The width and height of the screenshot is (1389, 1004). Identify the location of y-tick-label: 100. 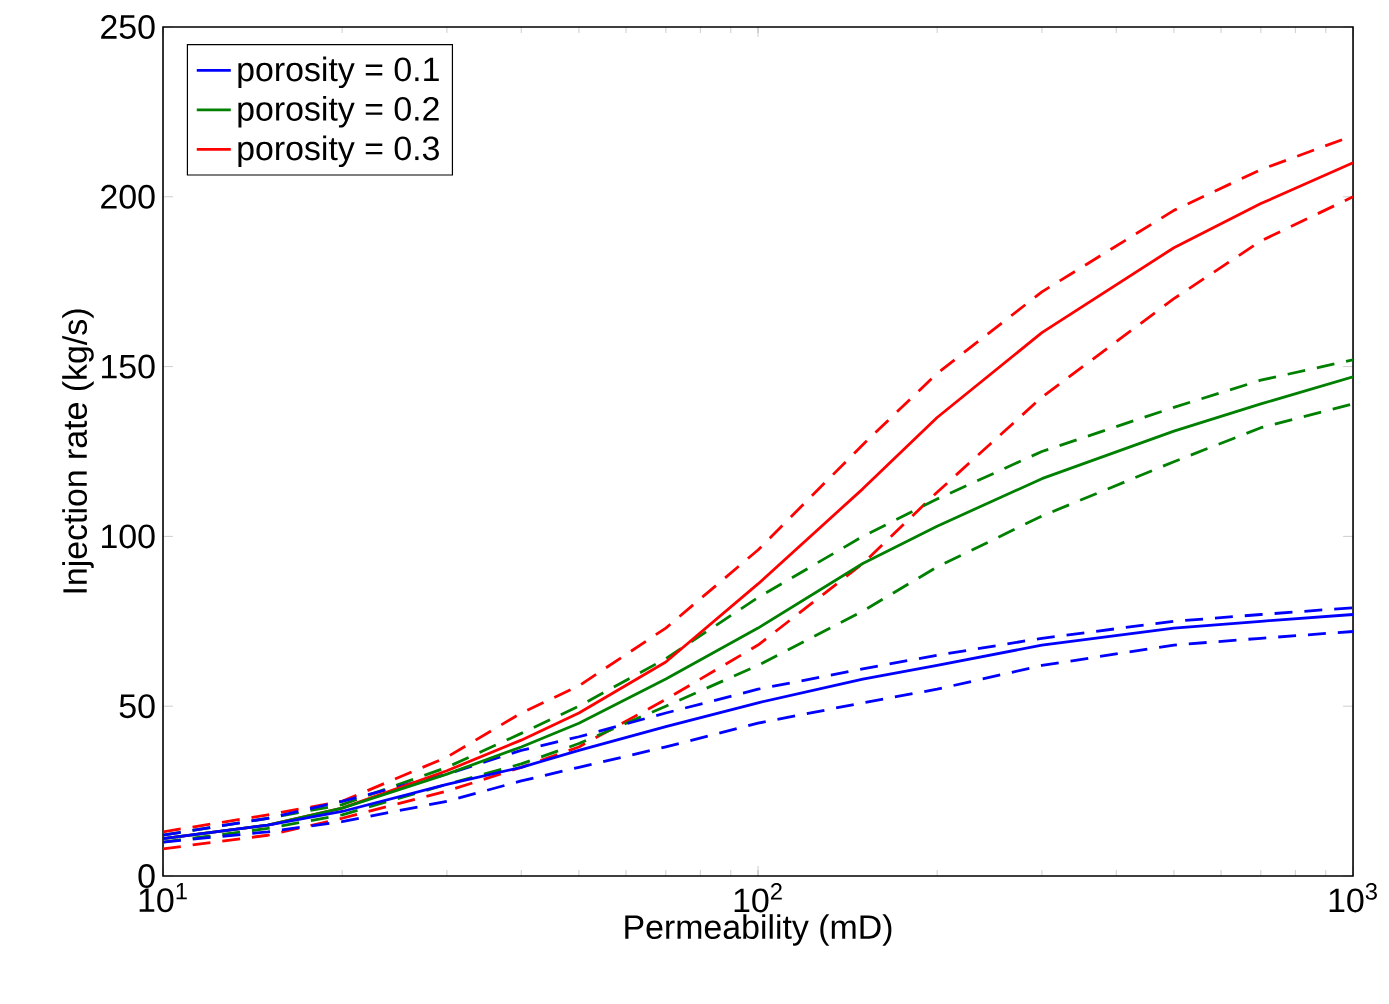
(128, 536).